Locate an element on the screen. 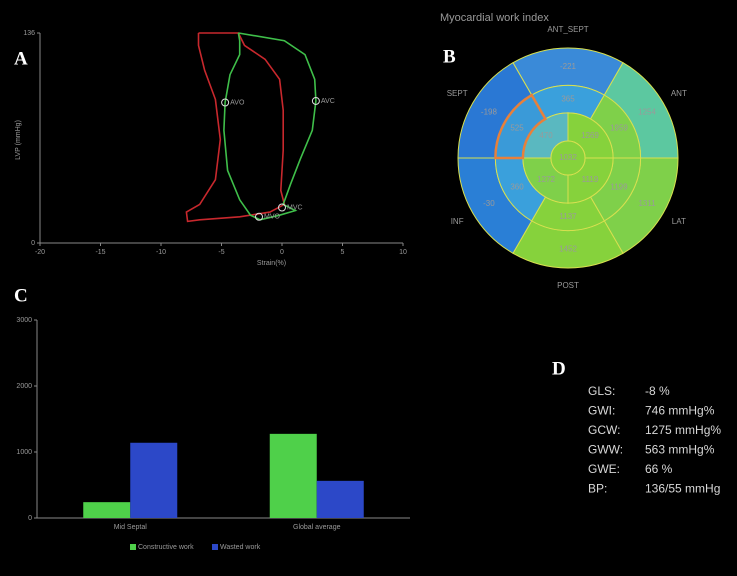 The image size is (737, 576). x-tick-label: 5 is located at coordinates (343, 252).